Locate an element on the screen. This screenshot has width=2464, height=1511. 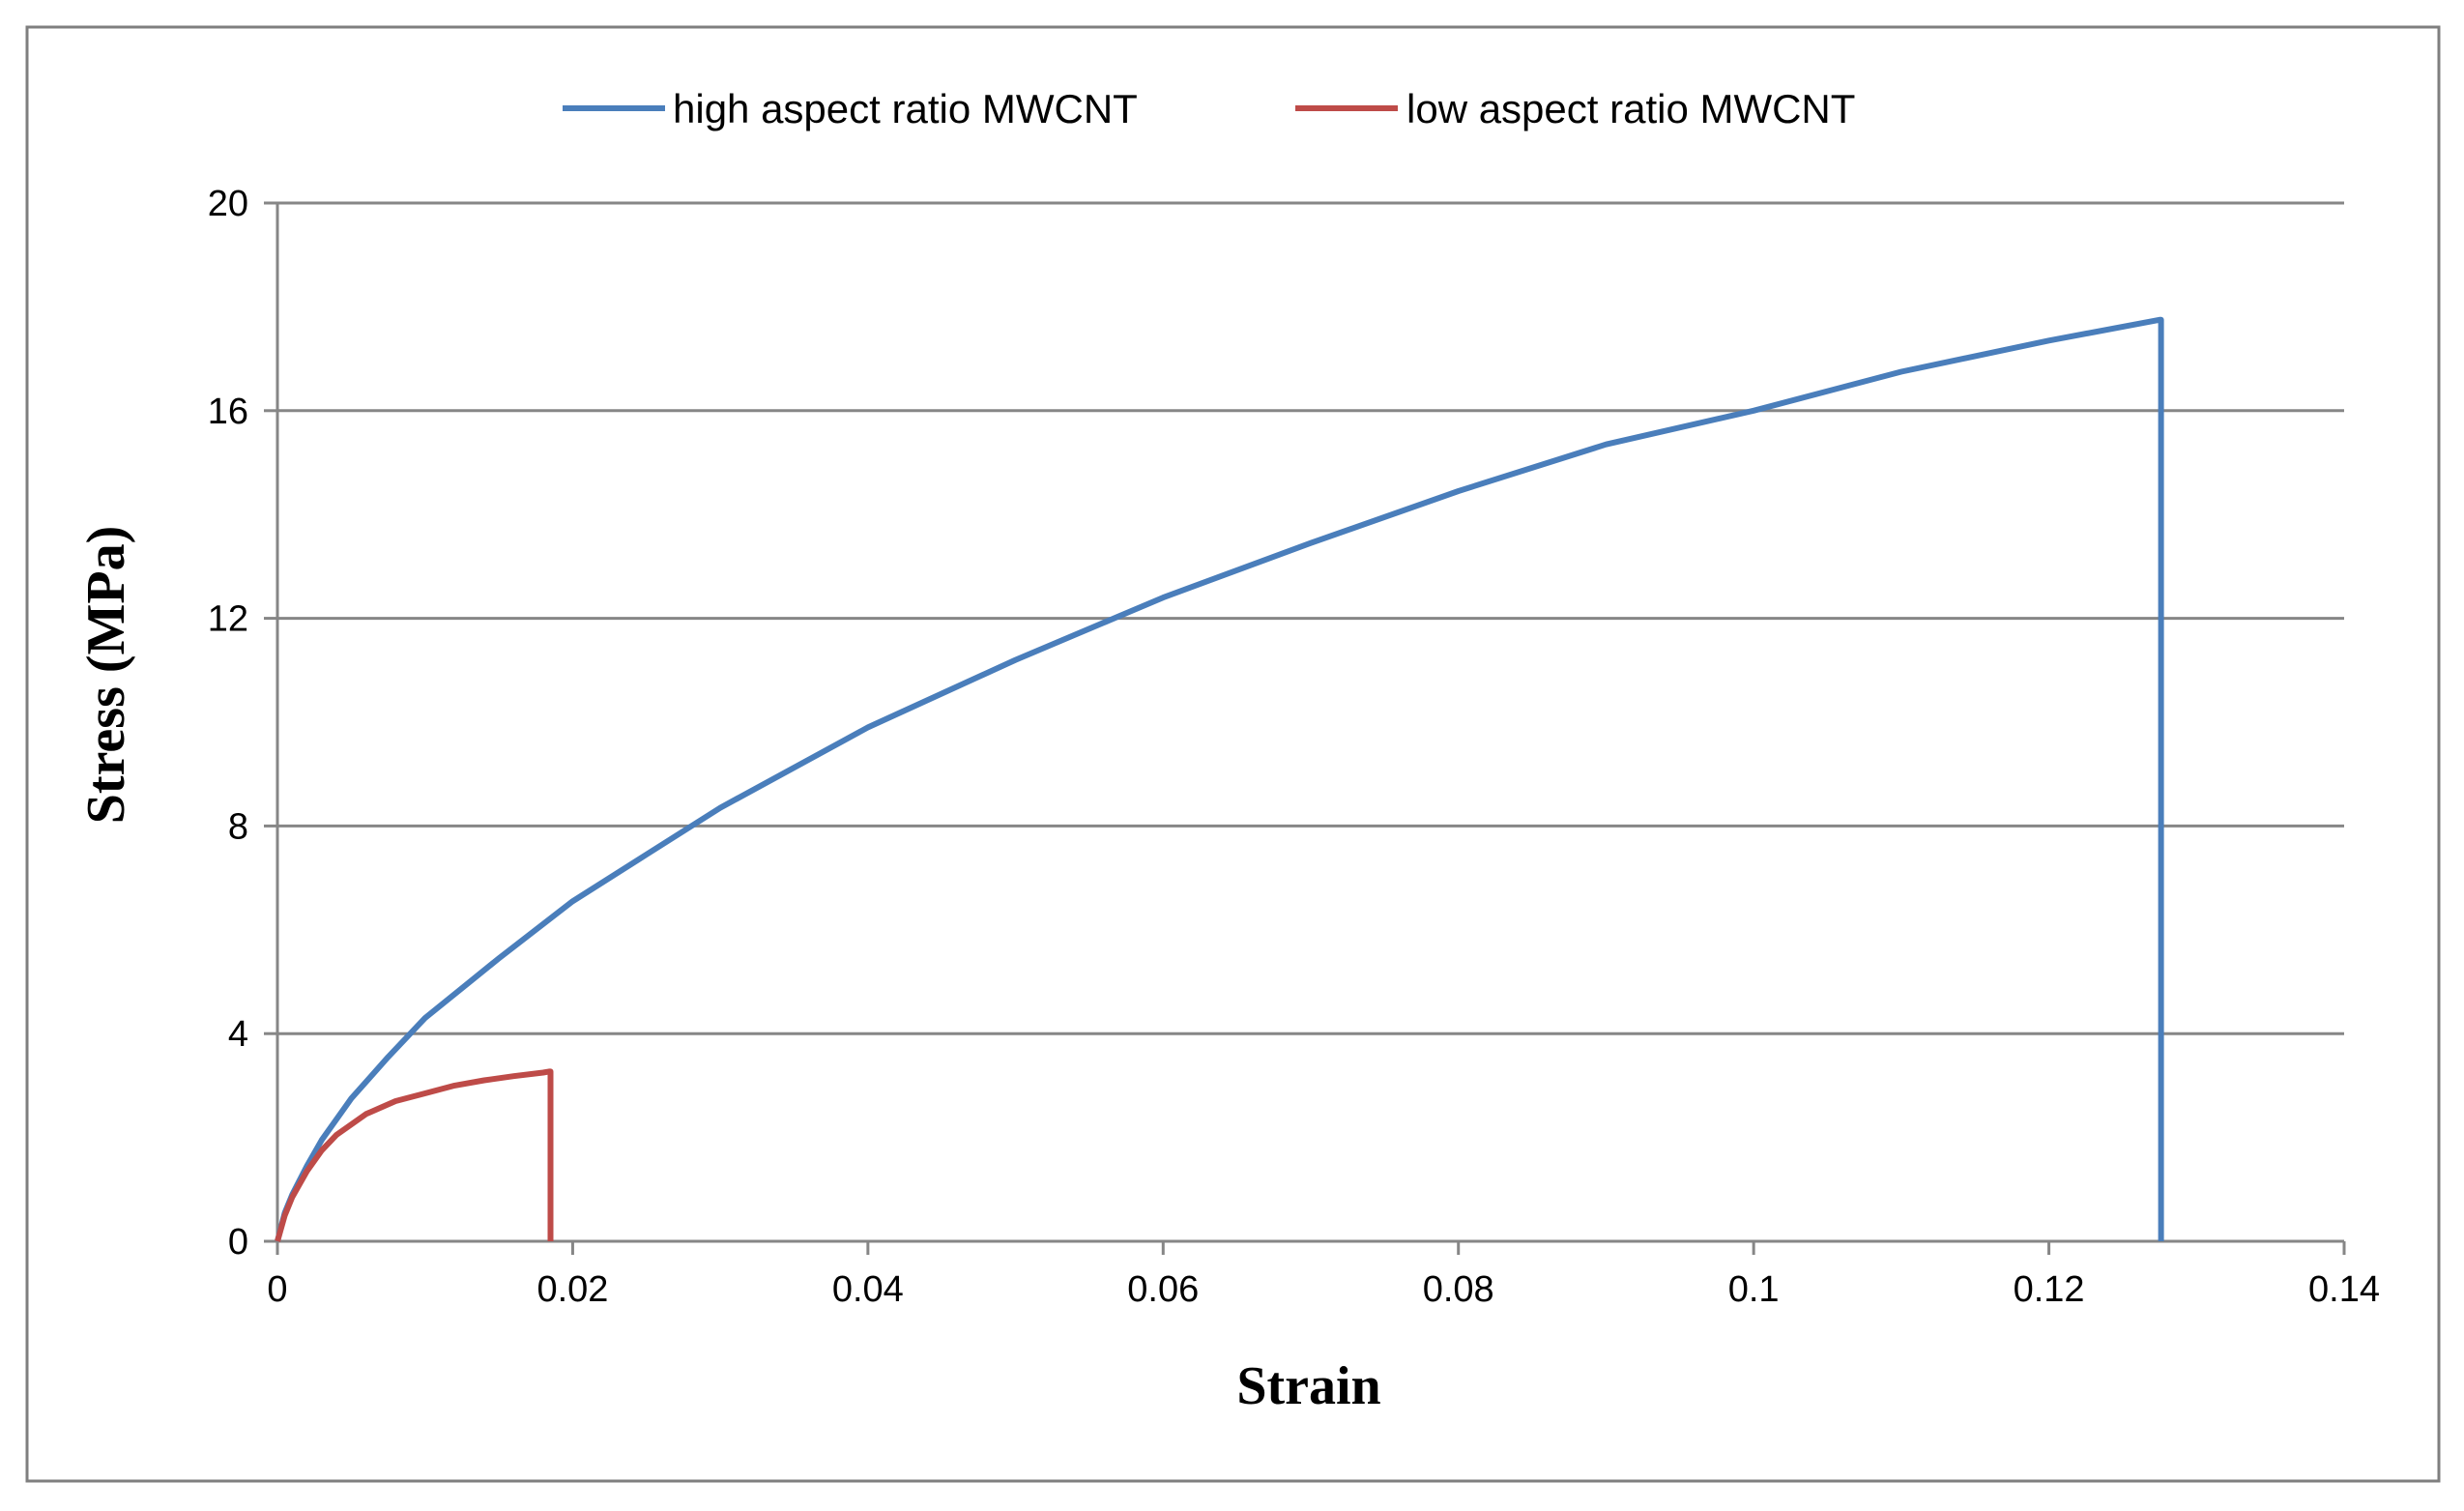
legend-label-low: low aspect ratio MWCNT is located at coordinates (1631, 108).